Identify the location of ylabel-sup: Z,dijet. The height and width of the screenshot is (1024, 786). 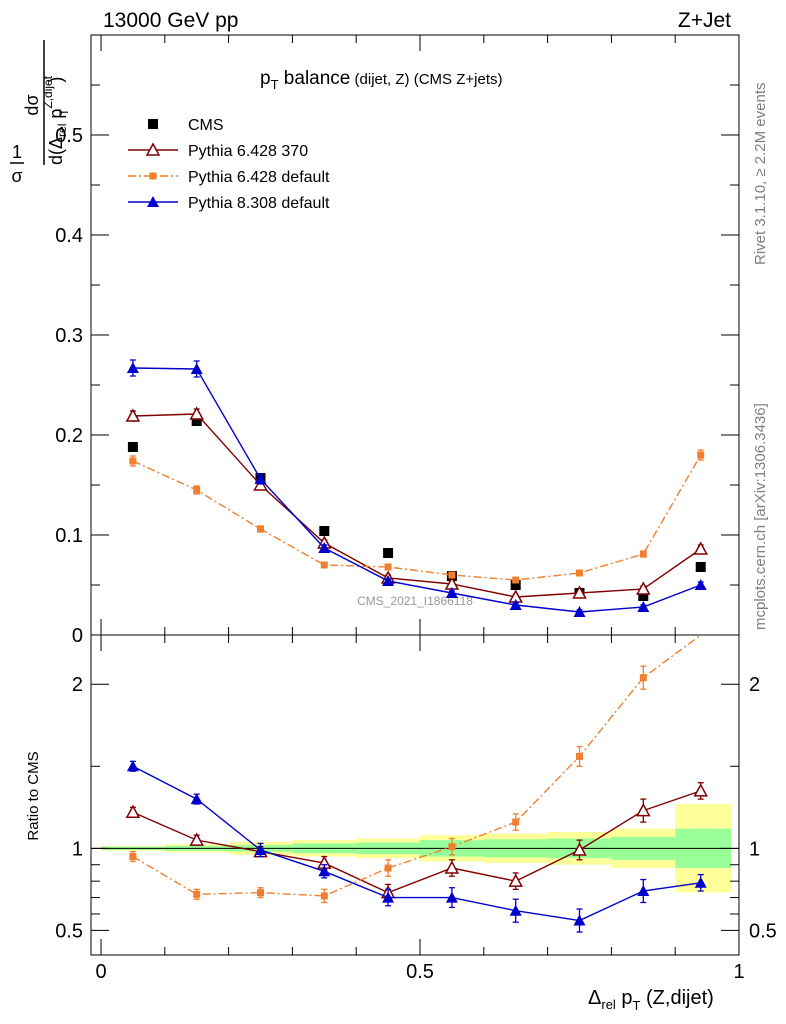
(48, 91).